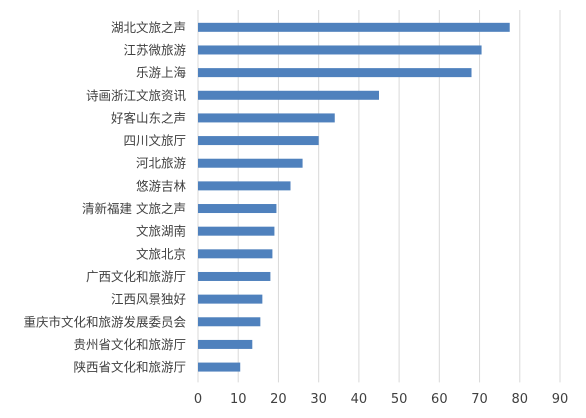  What do you see at coordinates (148, 117) in the screenshot?
I see `category-label: 好客山东之声` at bounding box center [148, 117].